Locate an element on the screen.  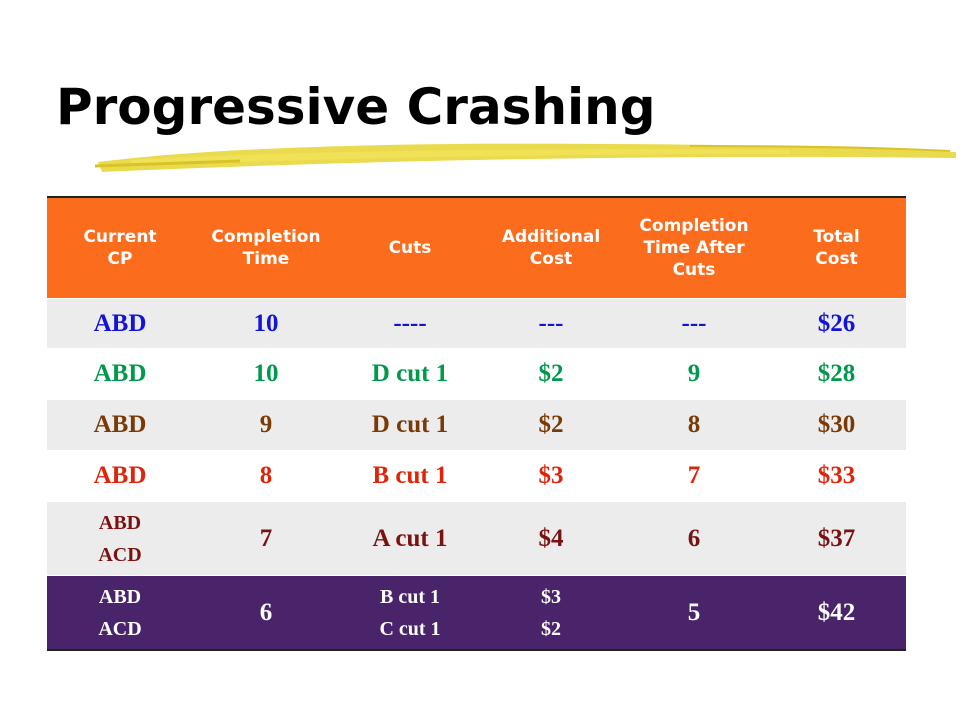
header-cuts: Cuts is located at coordinates (410, 247).